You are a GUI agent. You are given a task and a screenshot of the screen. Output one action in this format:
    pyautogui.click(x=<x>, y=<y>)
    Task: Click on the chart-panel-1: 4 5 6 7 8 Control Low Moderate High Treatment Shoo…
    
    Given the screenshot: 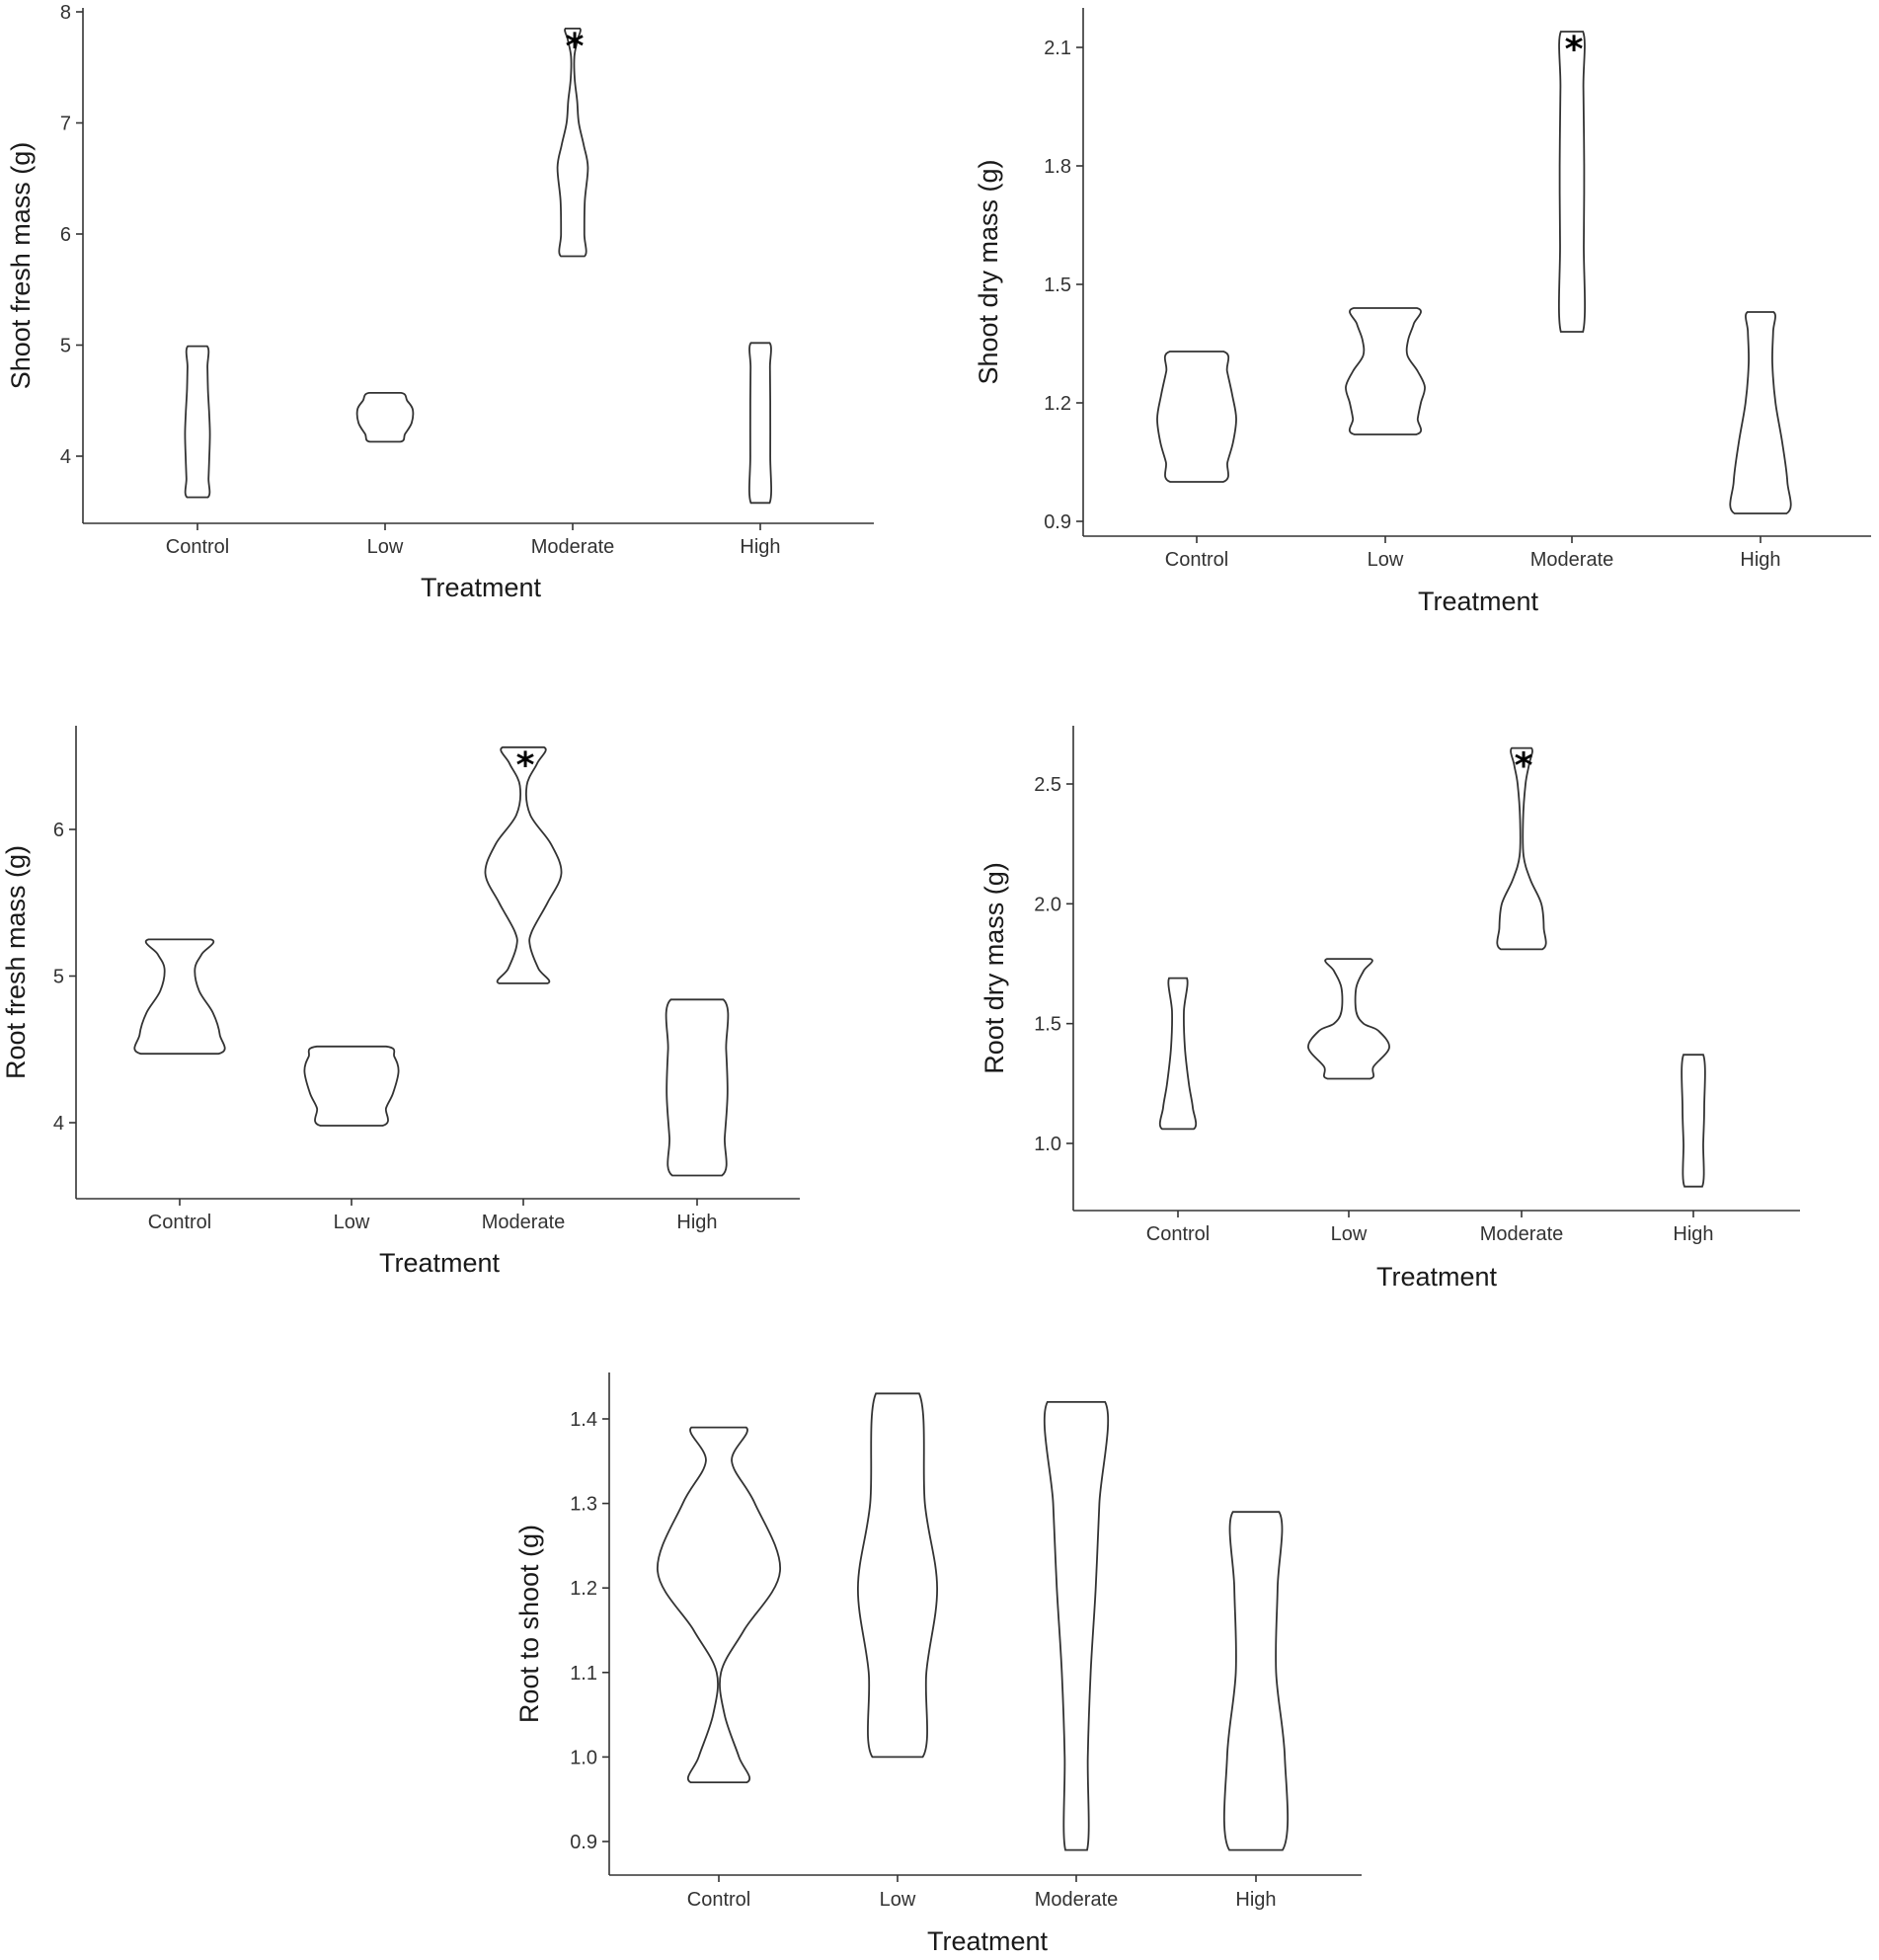 What is the action you would take?
    pyautogui.click(x=440, y=302)
    